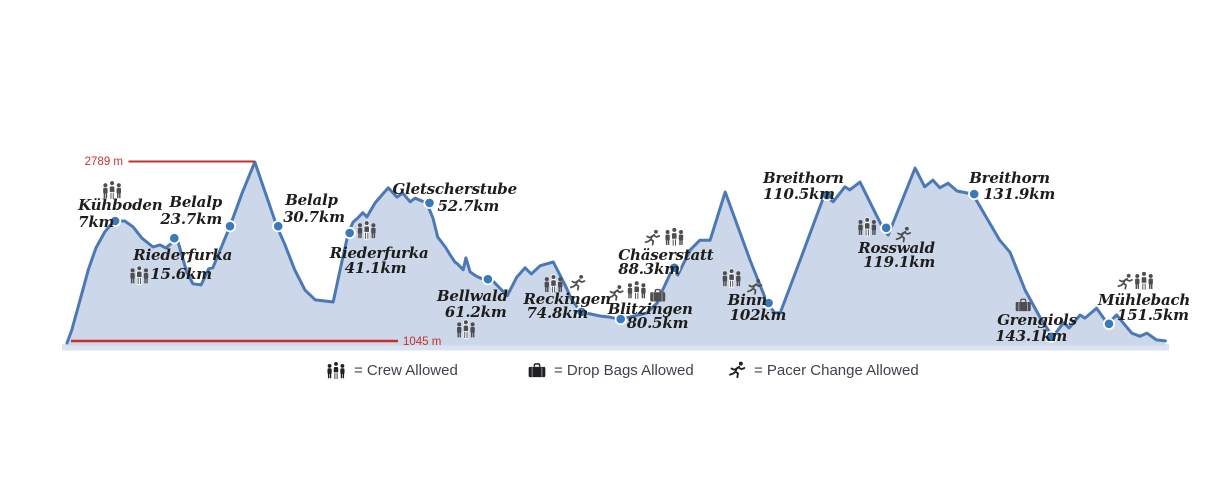  What do you see at coordinates (96, 222) in the screenshot?
I see `checkpoint-distance-label: 7km` at bounding box center [96, 222].